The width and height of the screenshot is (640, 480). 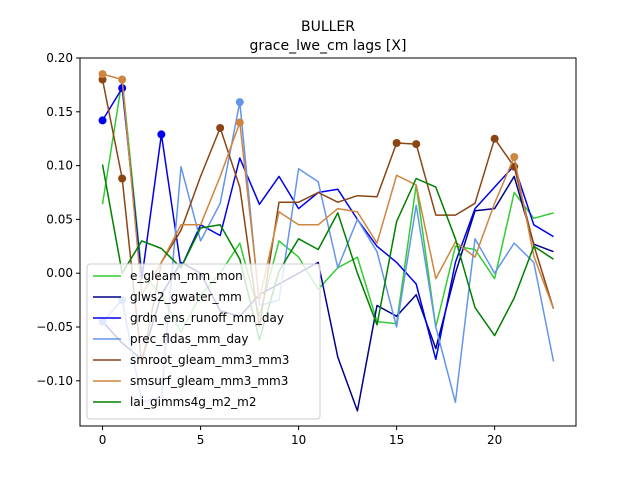 What do you see at coordinates (209, 381) in the screenshot?
I see `legend-label: smsurf_gleam_mm3_mm3` at bounding box center [209, 381].